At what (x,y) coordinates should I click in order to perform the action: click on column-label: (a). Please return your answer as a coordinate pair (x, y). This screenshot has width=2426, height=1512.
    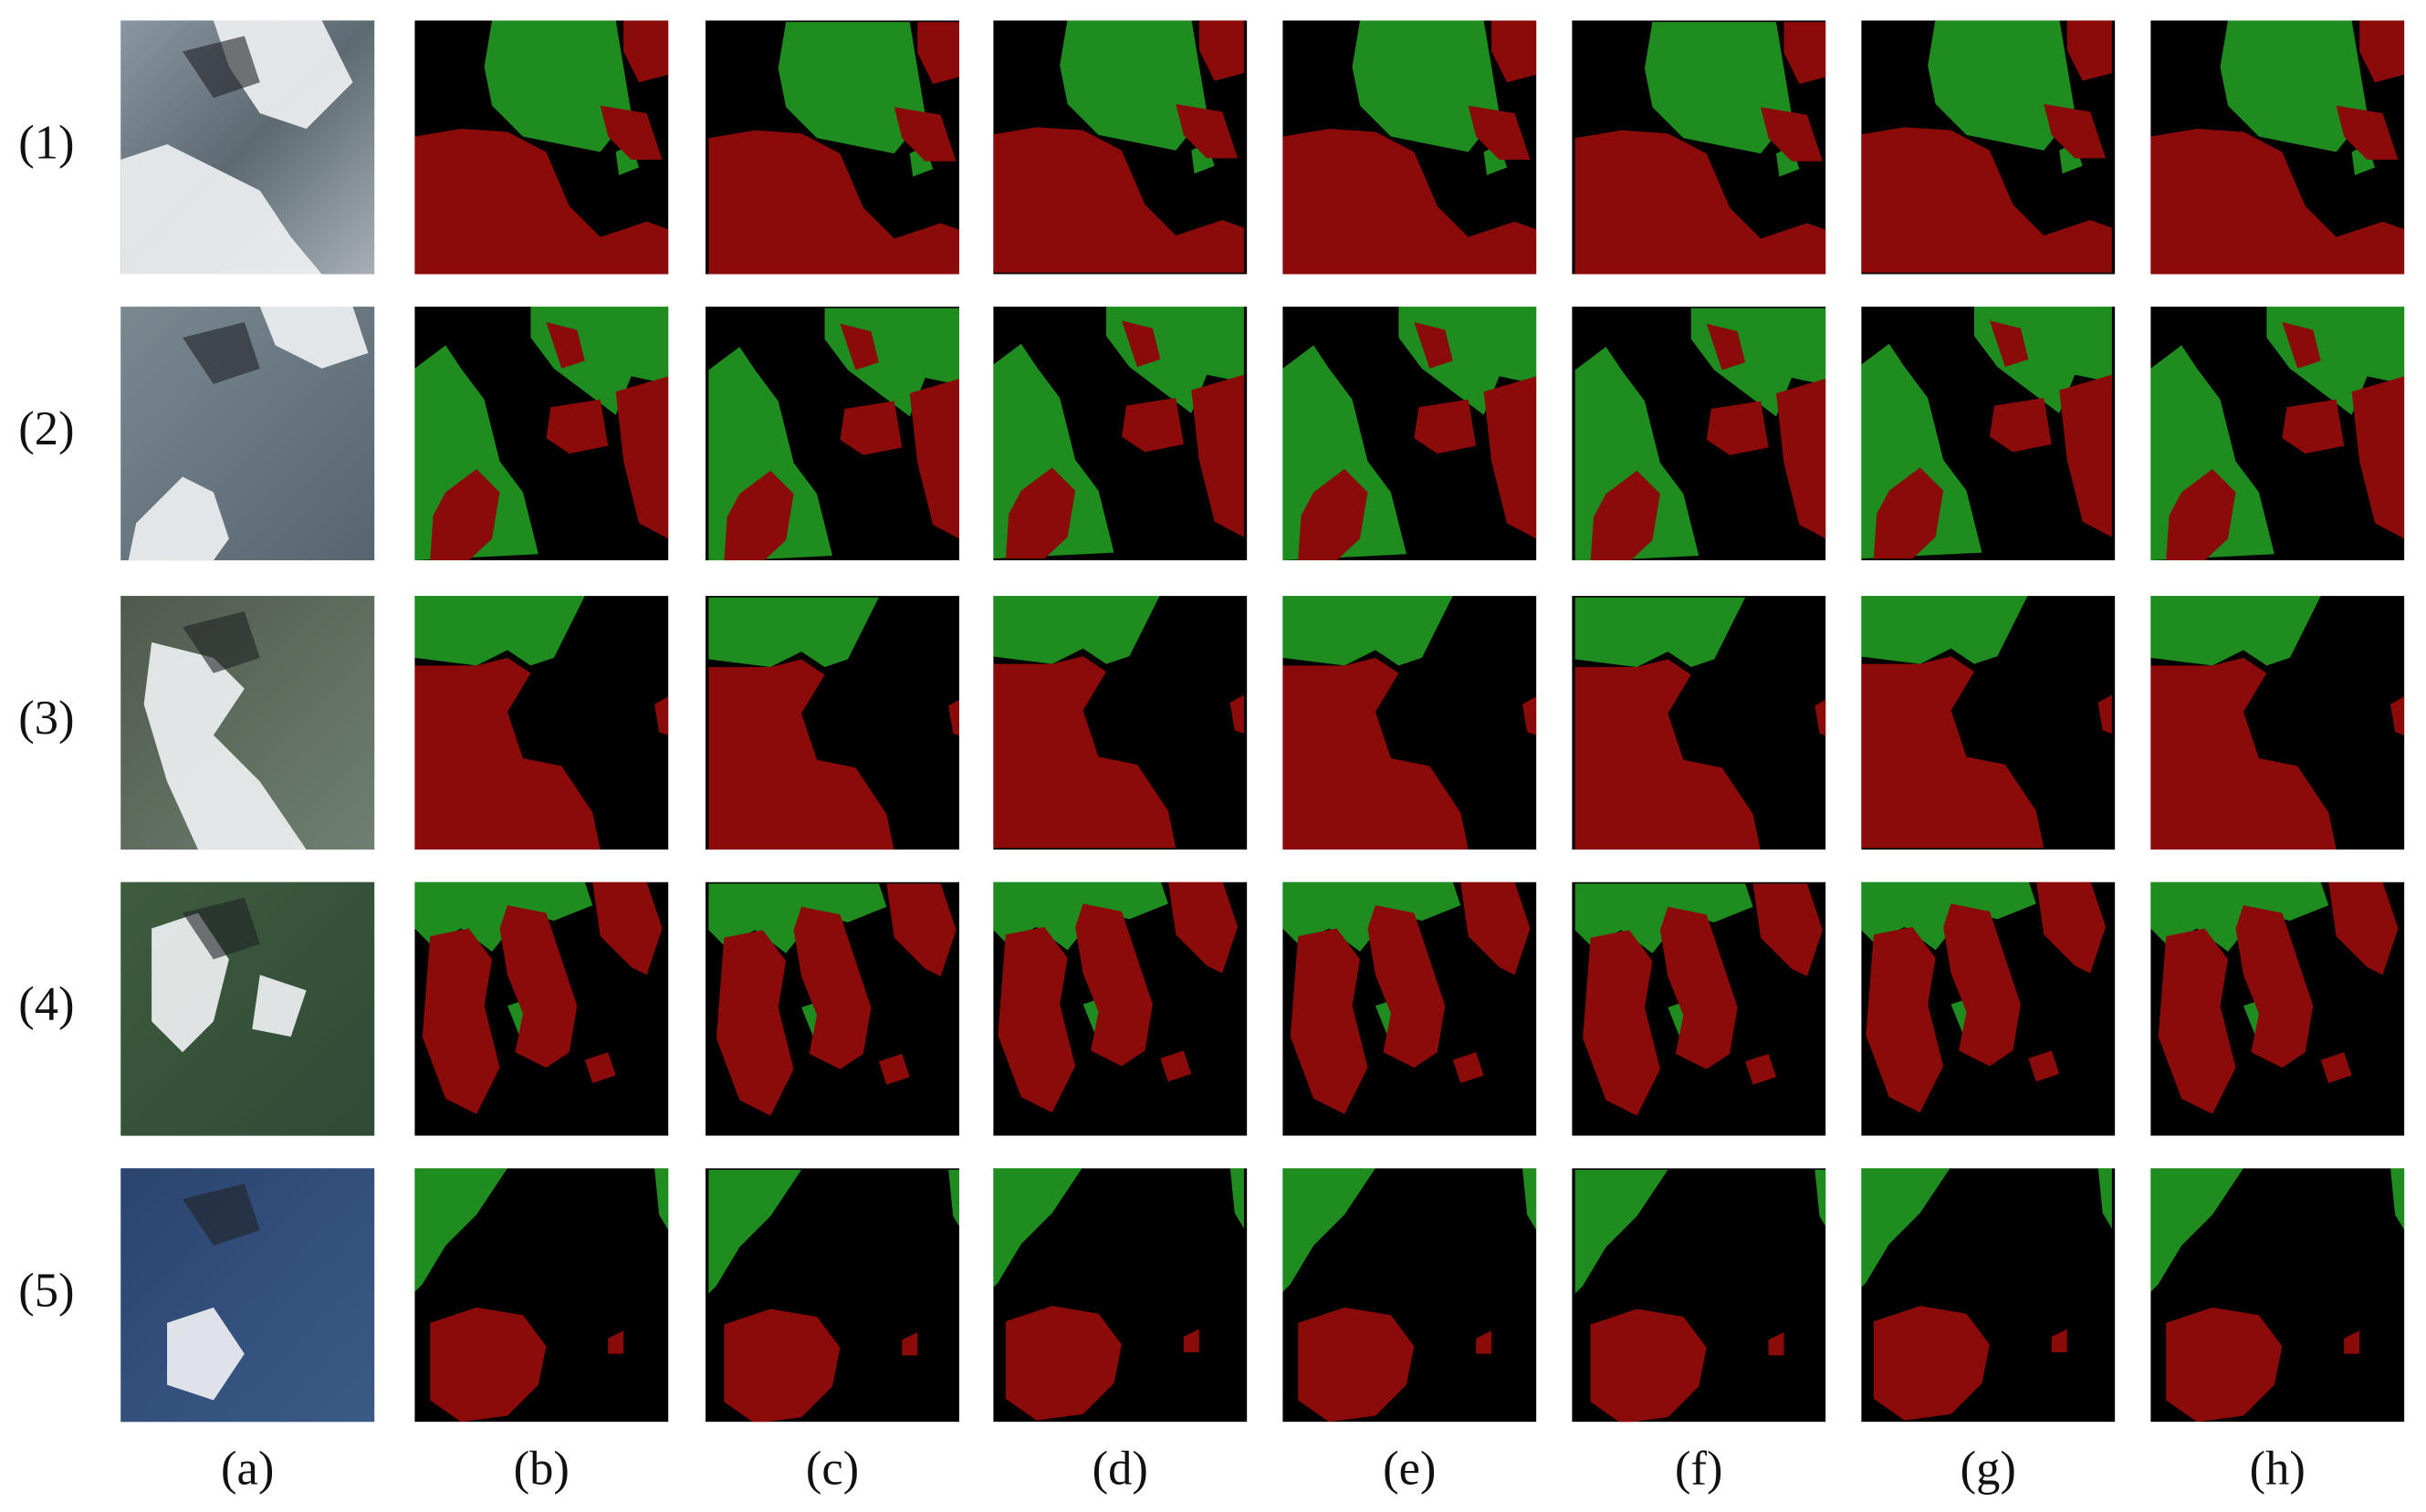
    Looking at the image, I should click on (247, 1468).